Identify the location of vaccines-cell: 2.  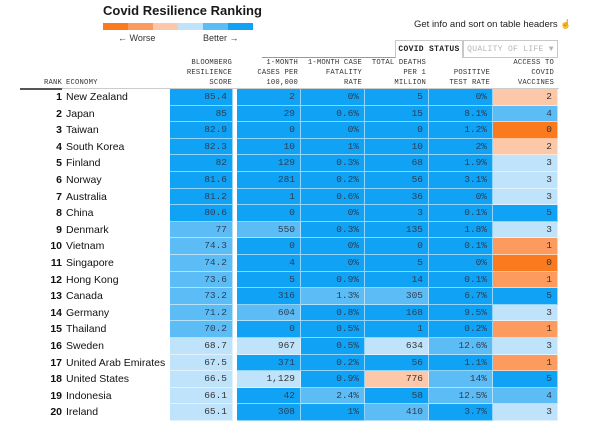
(525, 147).